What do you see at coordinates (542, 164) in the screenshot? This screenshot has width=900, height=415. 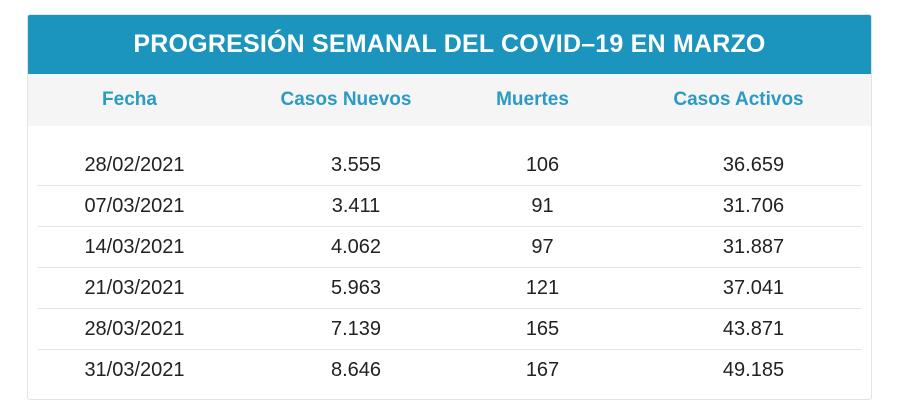 I see `cell-muertes: 106` at bounding box center [542, 164].